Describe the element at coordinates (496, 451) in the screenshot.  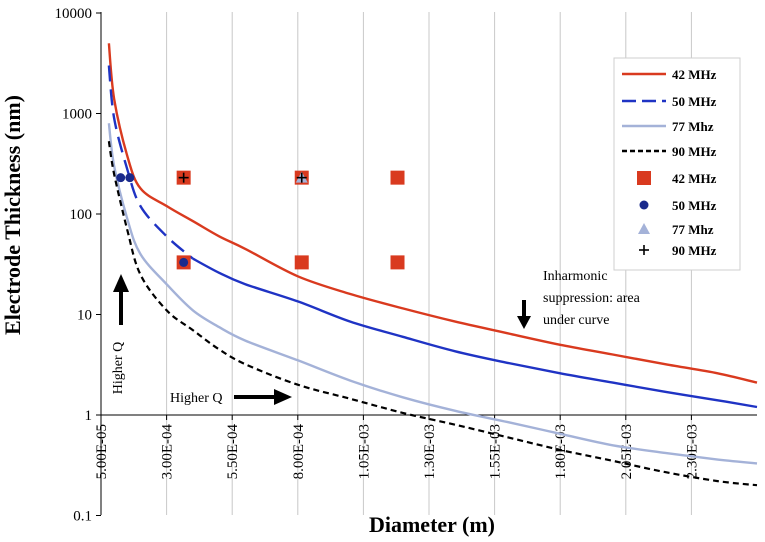
I see `x-tick-label: 1.55E-03` at that location.